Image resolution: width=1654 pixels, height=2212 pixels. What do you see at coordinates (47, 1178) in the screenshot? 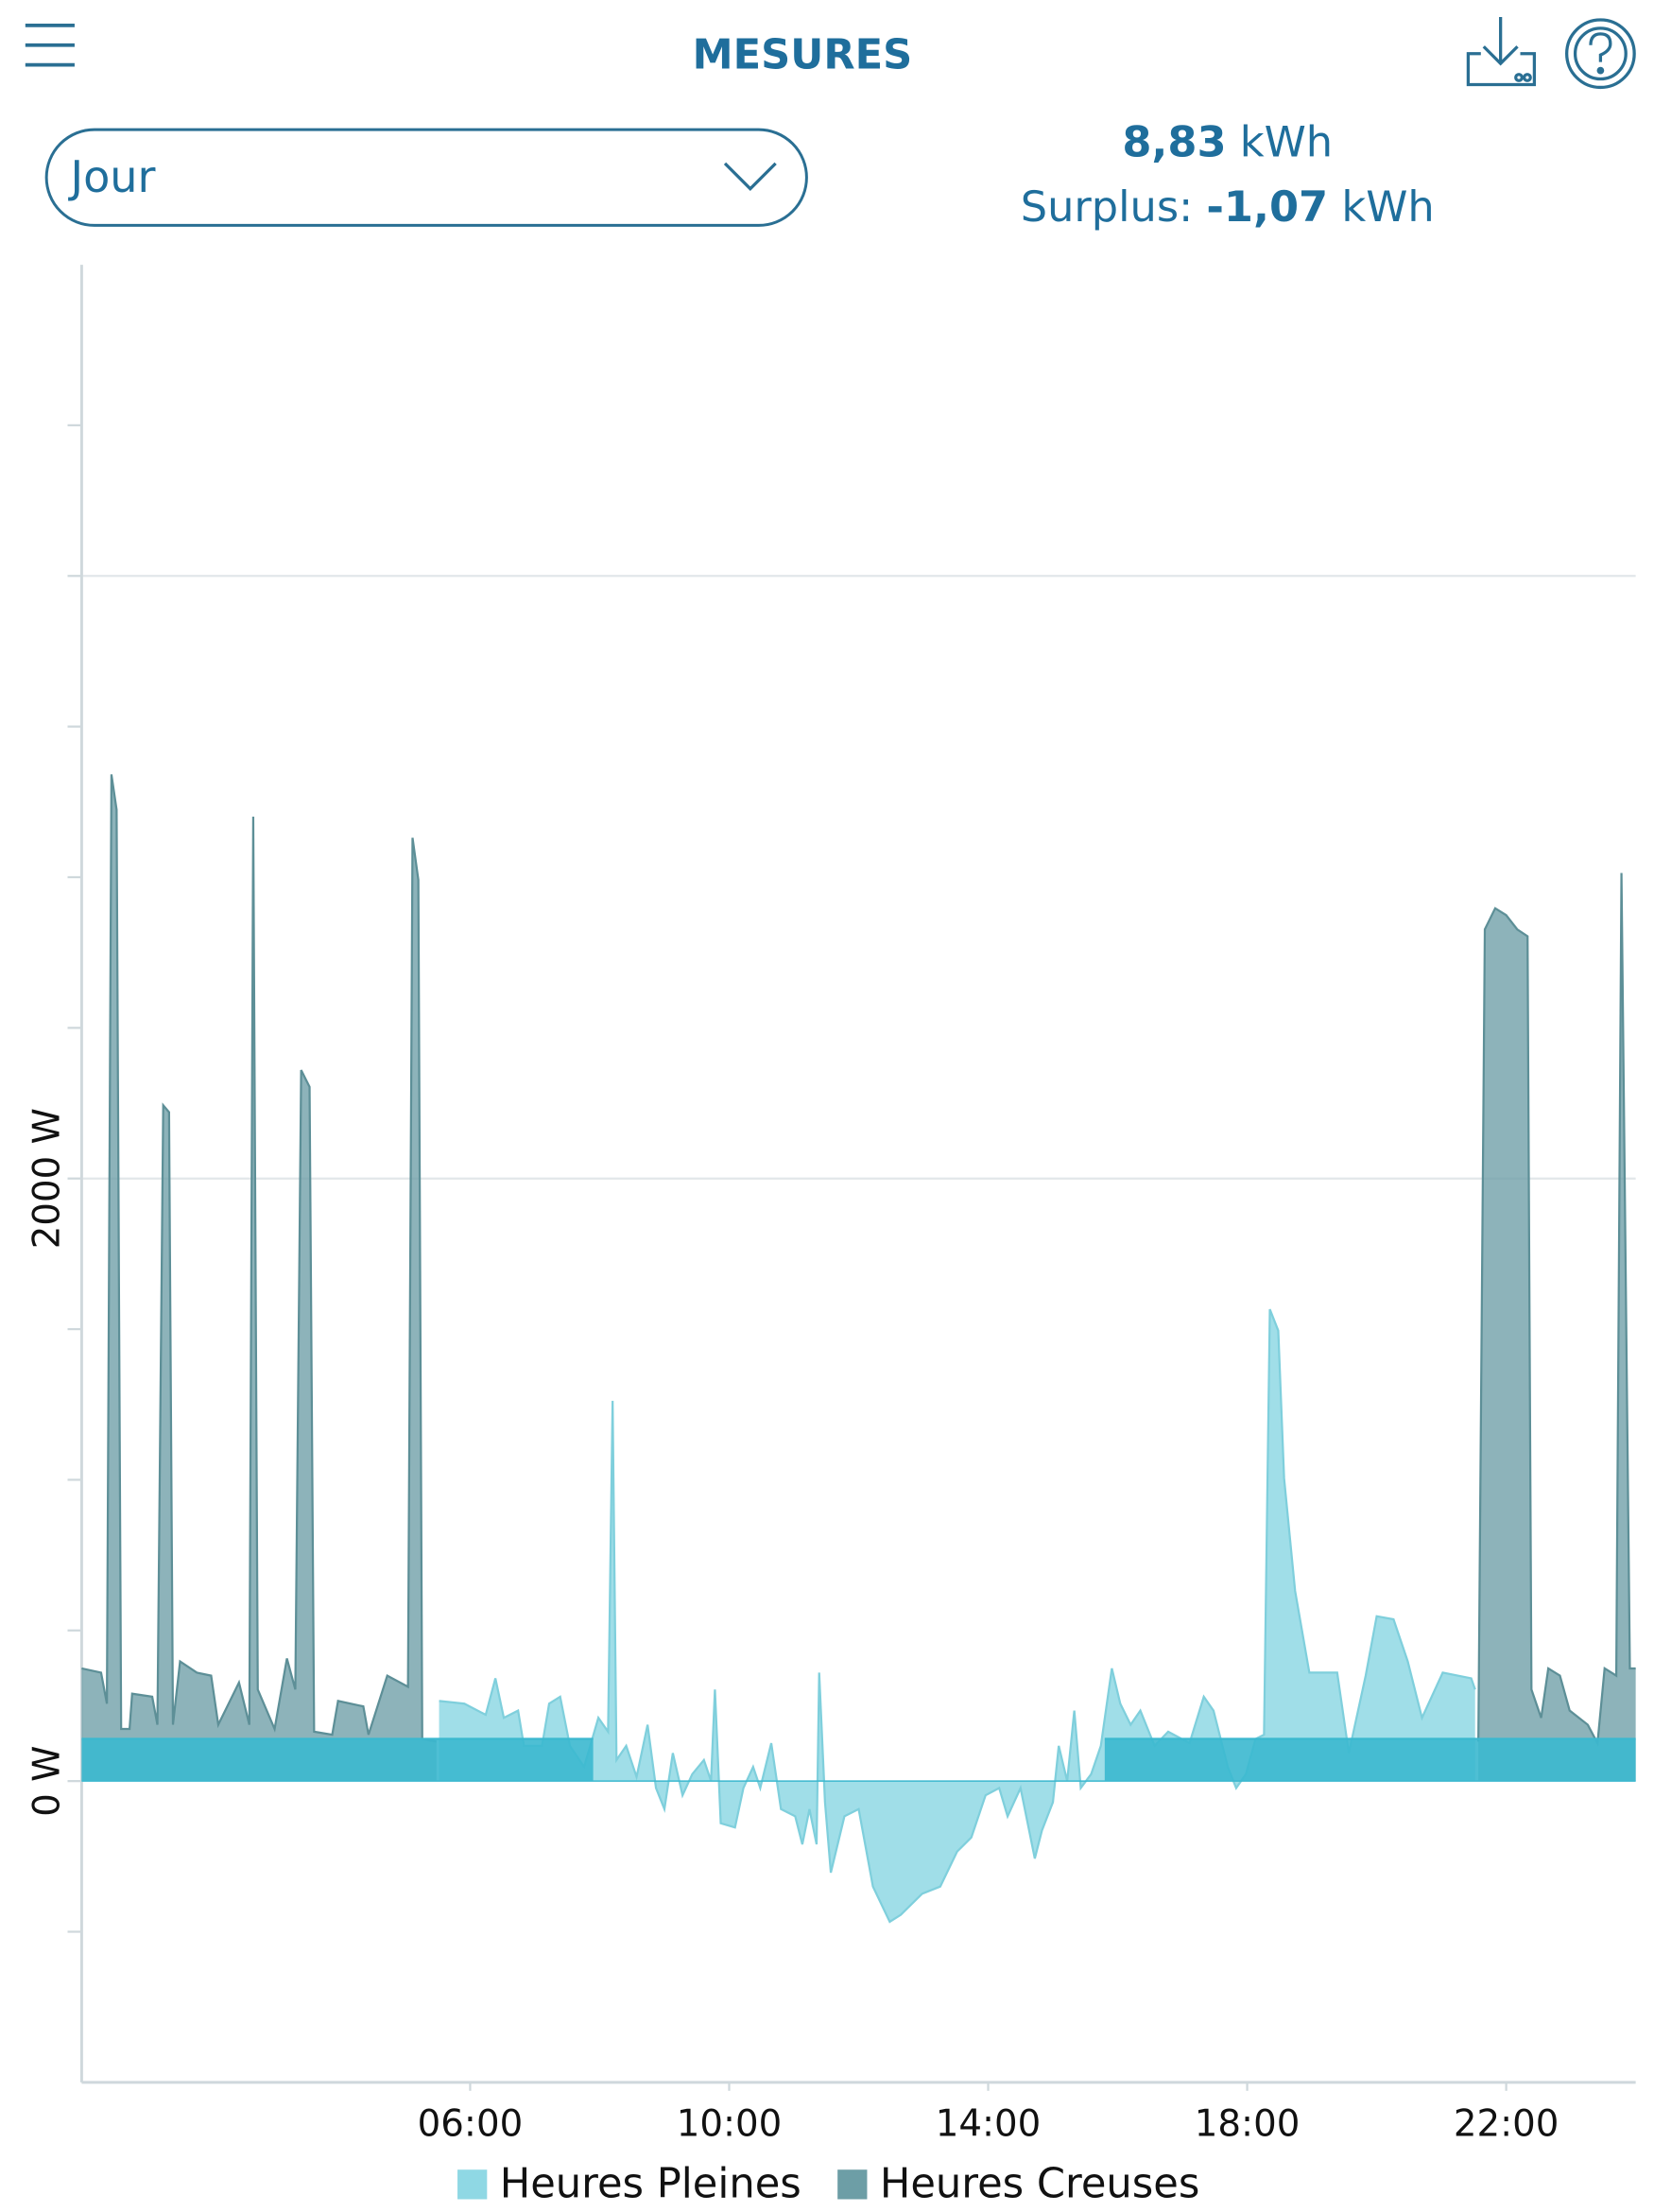
I see `y-tick-label: 2000 W` at bounding box center [47, 1178].